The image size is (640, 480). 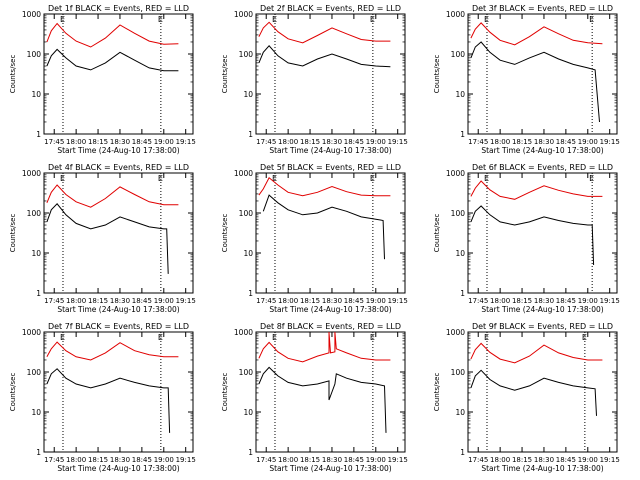 I want to click on panel-title: Det 4f BLACK = Events, RED = LLD, so click(x=118, y=167).